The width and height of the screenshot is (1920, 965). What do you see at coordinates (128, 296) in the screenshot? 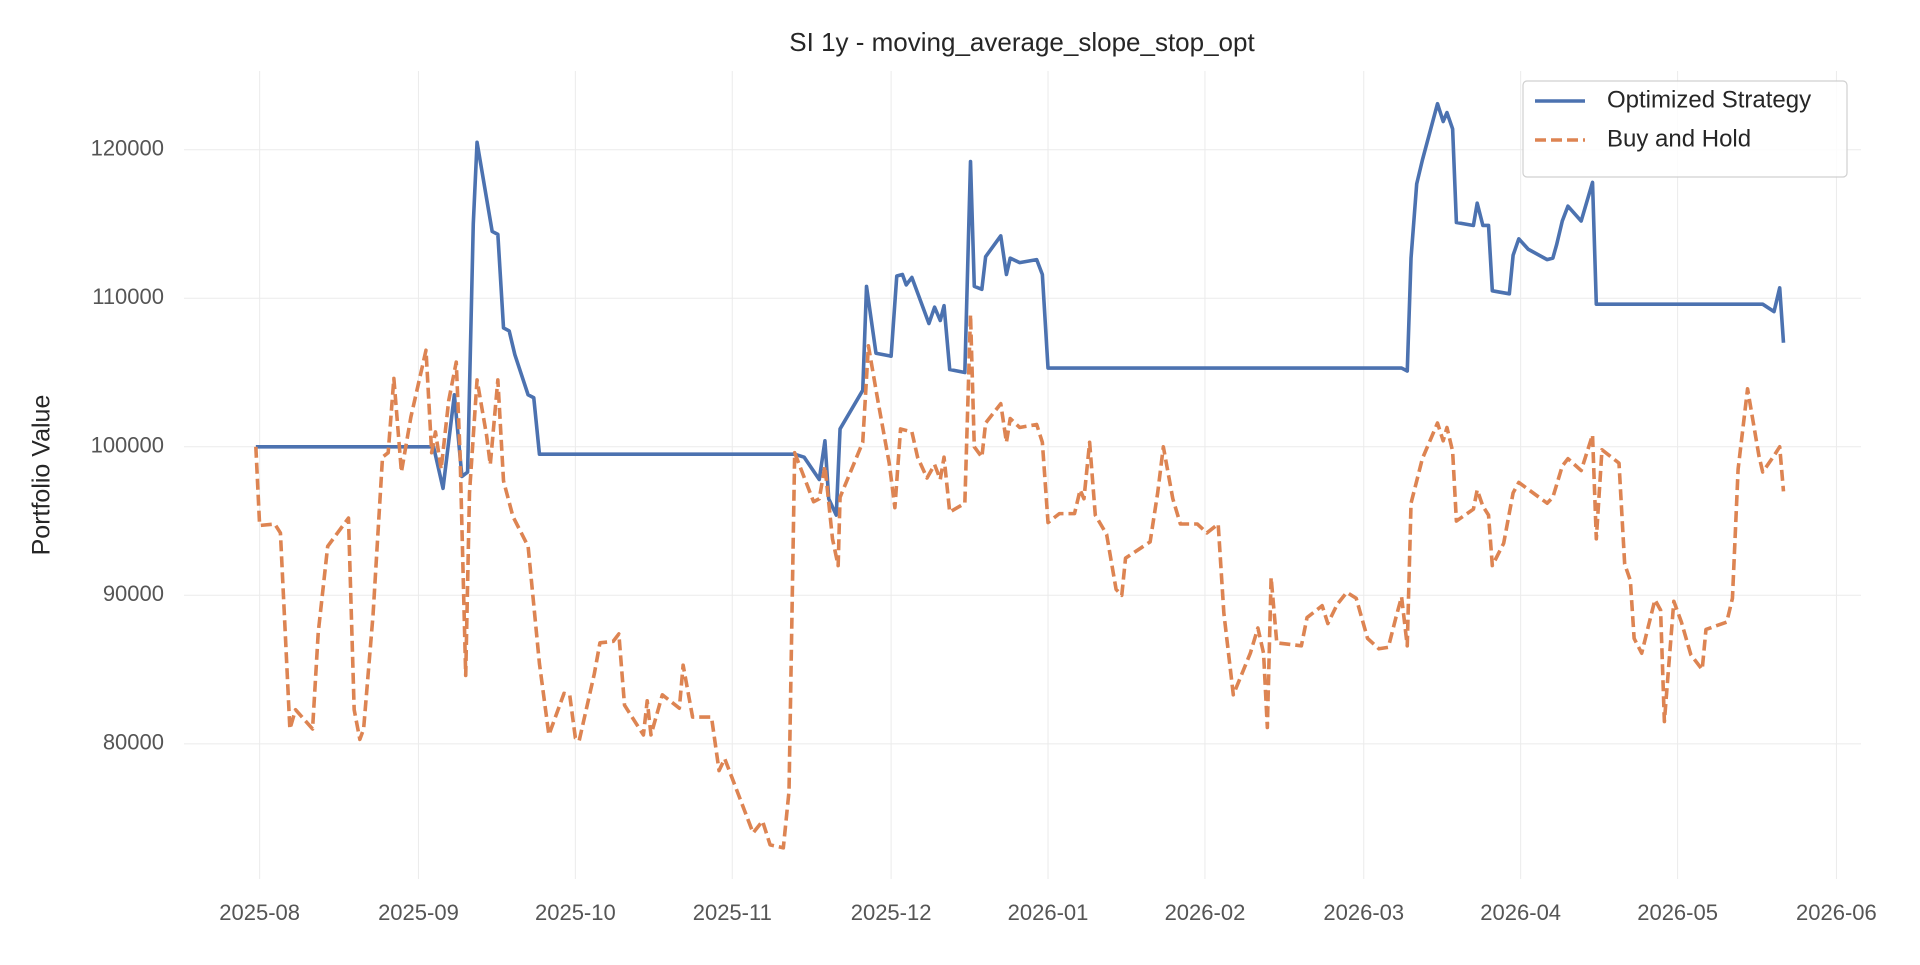
I see `y-tick-label: 110000` at bounding box center [128, 296].